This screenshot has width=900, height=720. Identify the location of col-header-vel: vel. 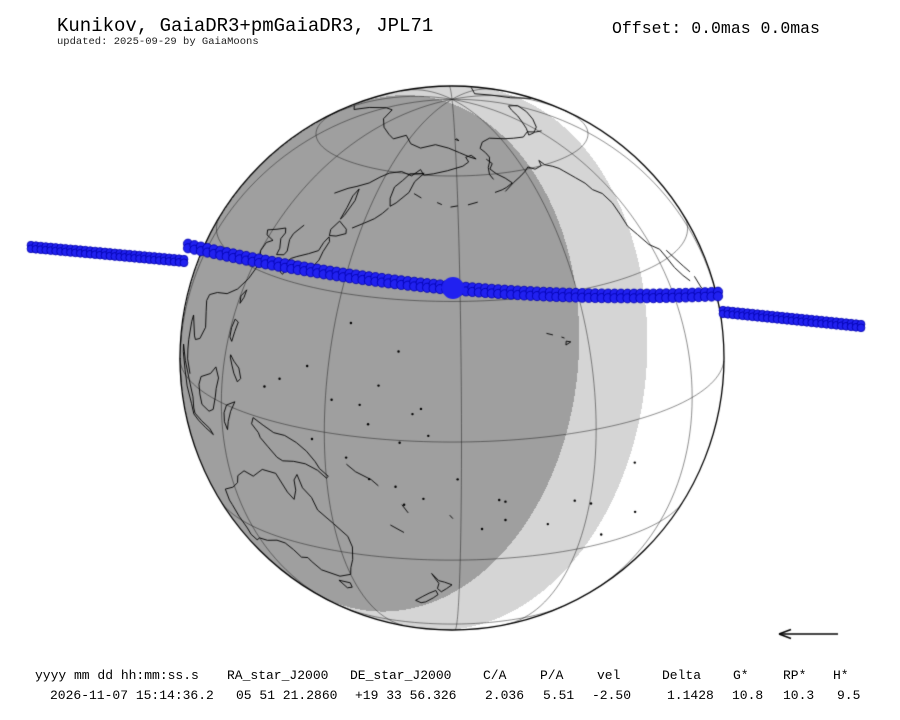
(609, 675).